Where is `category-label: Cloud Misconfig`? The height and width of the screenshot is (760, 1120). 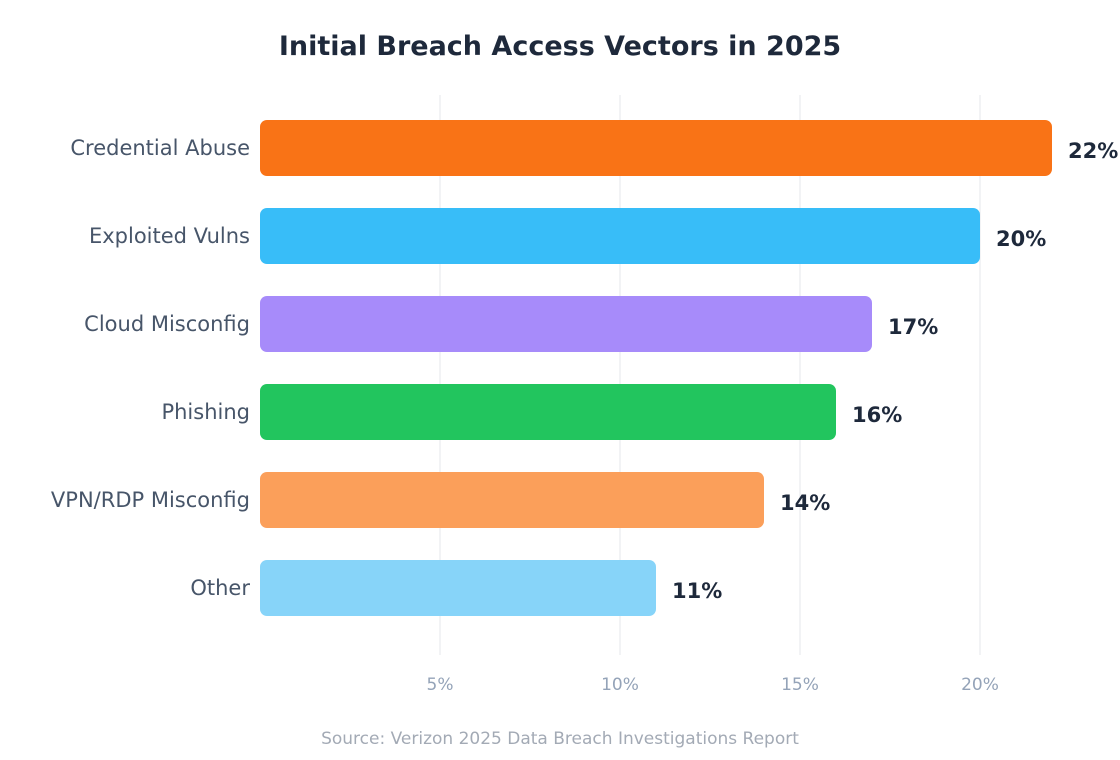 category-label: Cloud Misconfig is located at coordinates (167, 324).